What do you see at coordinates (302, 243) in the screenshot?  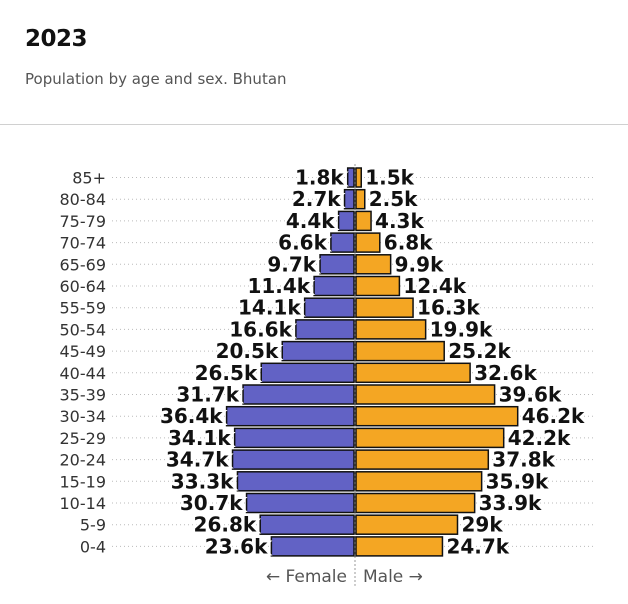 I see `female-value-label: 6.6k` at bounding box center [302, 243].